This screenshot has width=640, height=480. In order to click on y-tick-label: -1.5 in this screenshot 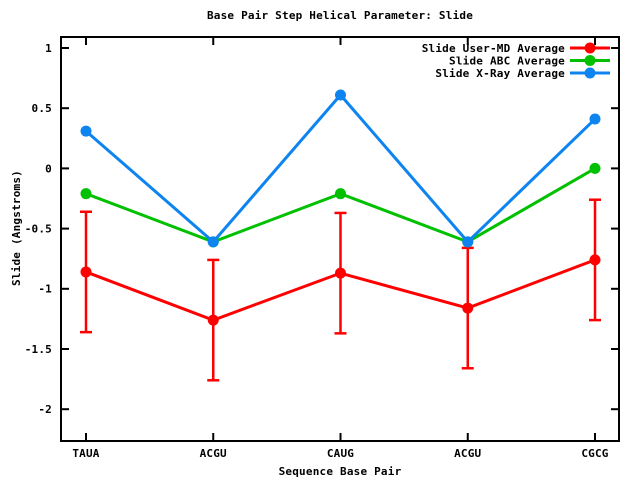, I will do `click(38, 349)`.